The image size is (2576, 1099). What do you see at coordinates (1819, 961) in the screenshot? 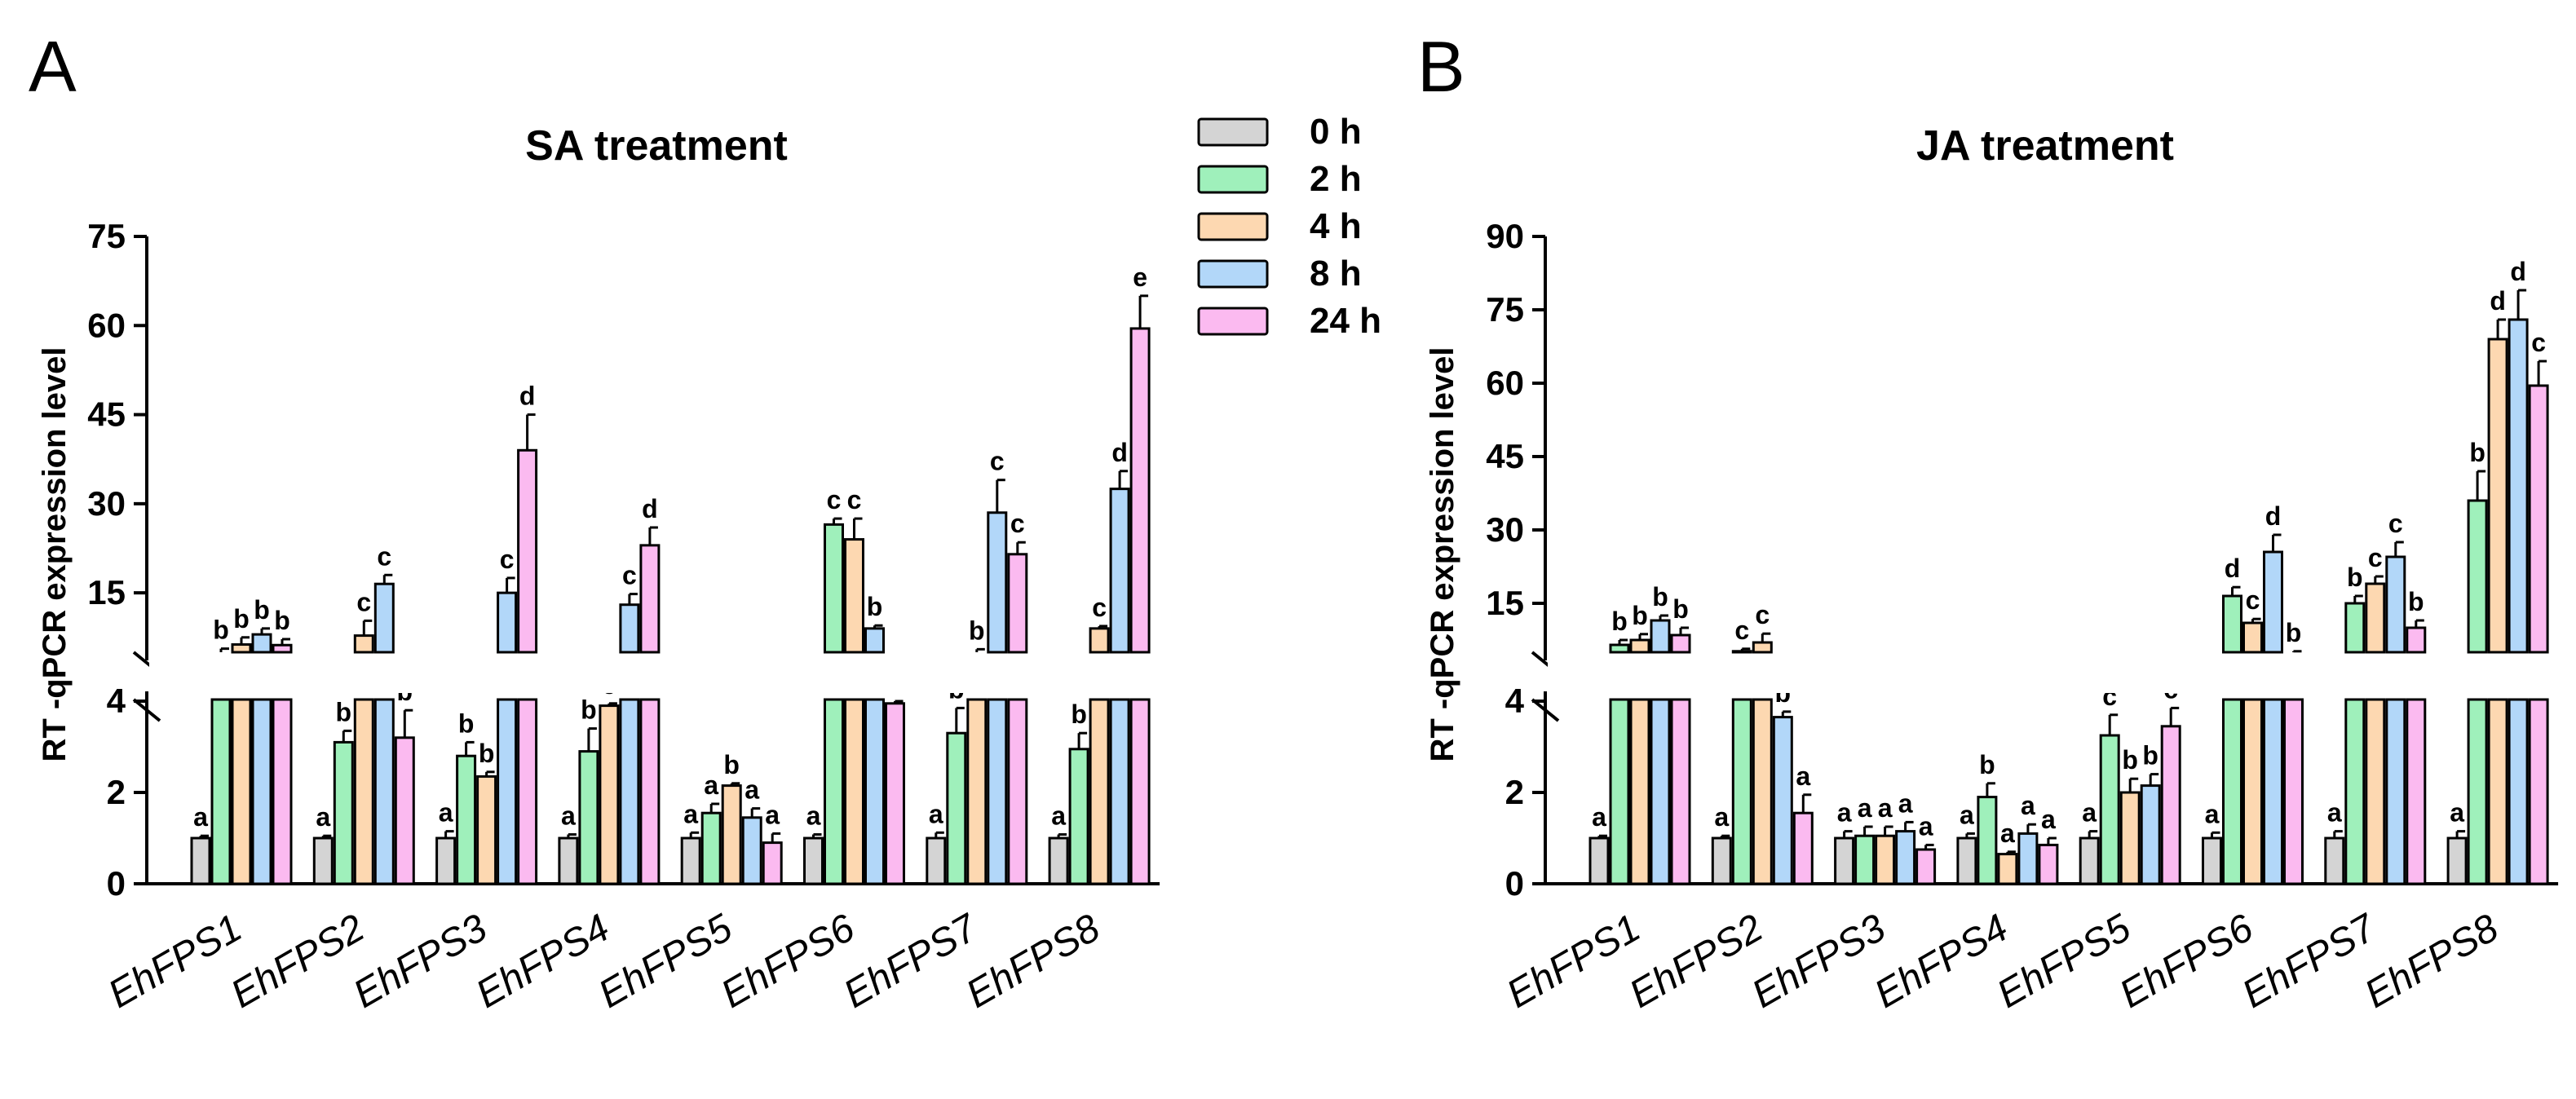
I see `category-label-ja: EhFPS3` at bounding box center [1819, 961].